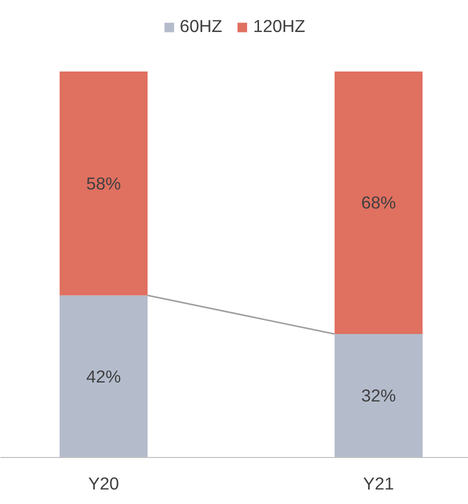 The image size is (468, 504). What do you see at coordinates (279, 26) in the screenshot?
I see `legend-label: 120HZ` at bounding box center [279, 26].